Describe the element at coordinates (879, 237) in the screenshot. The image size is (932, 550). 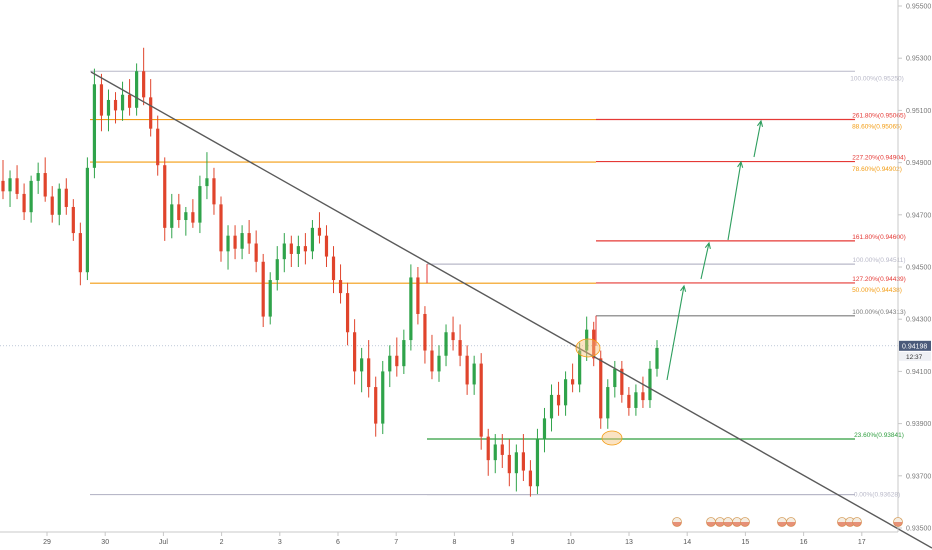
I see `right-fib-label: 161.80%(0.94600)` at that location.